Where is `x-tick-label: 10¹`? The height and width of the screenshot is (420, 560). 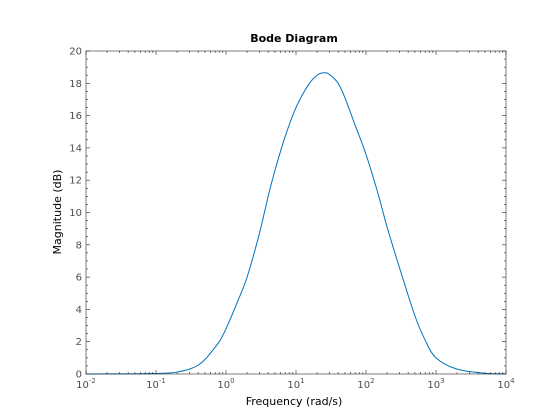
x-tick-label: 10¹ is located at coordinates (295, 384).